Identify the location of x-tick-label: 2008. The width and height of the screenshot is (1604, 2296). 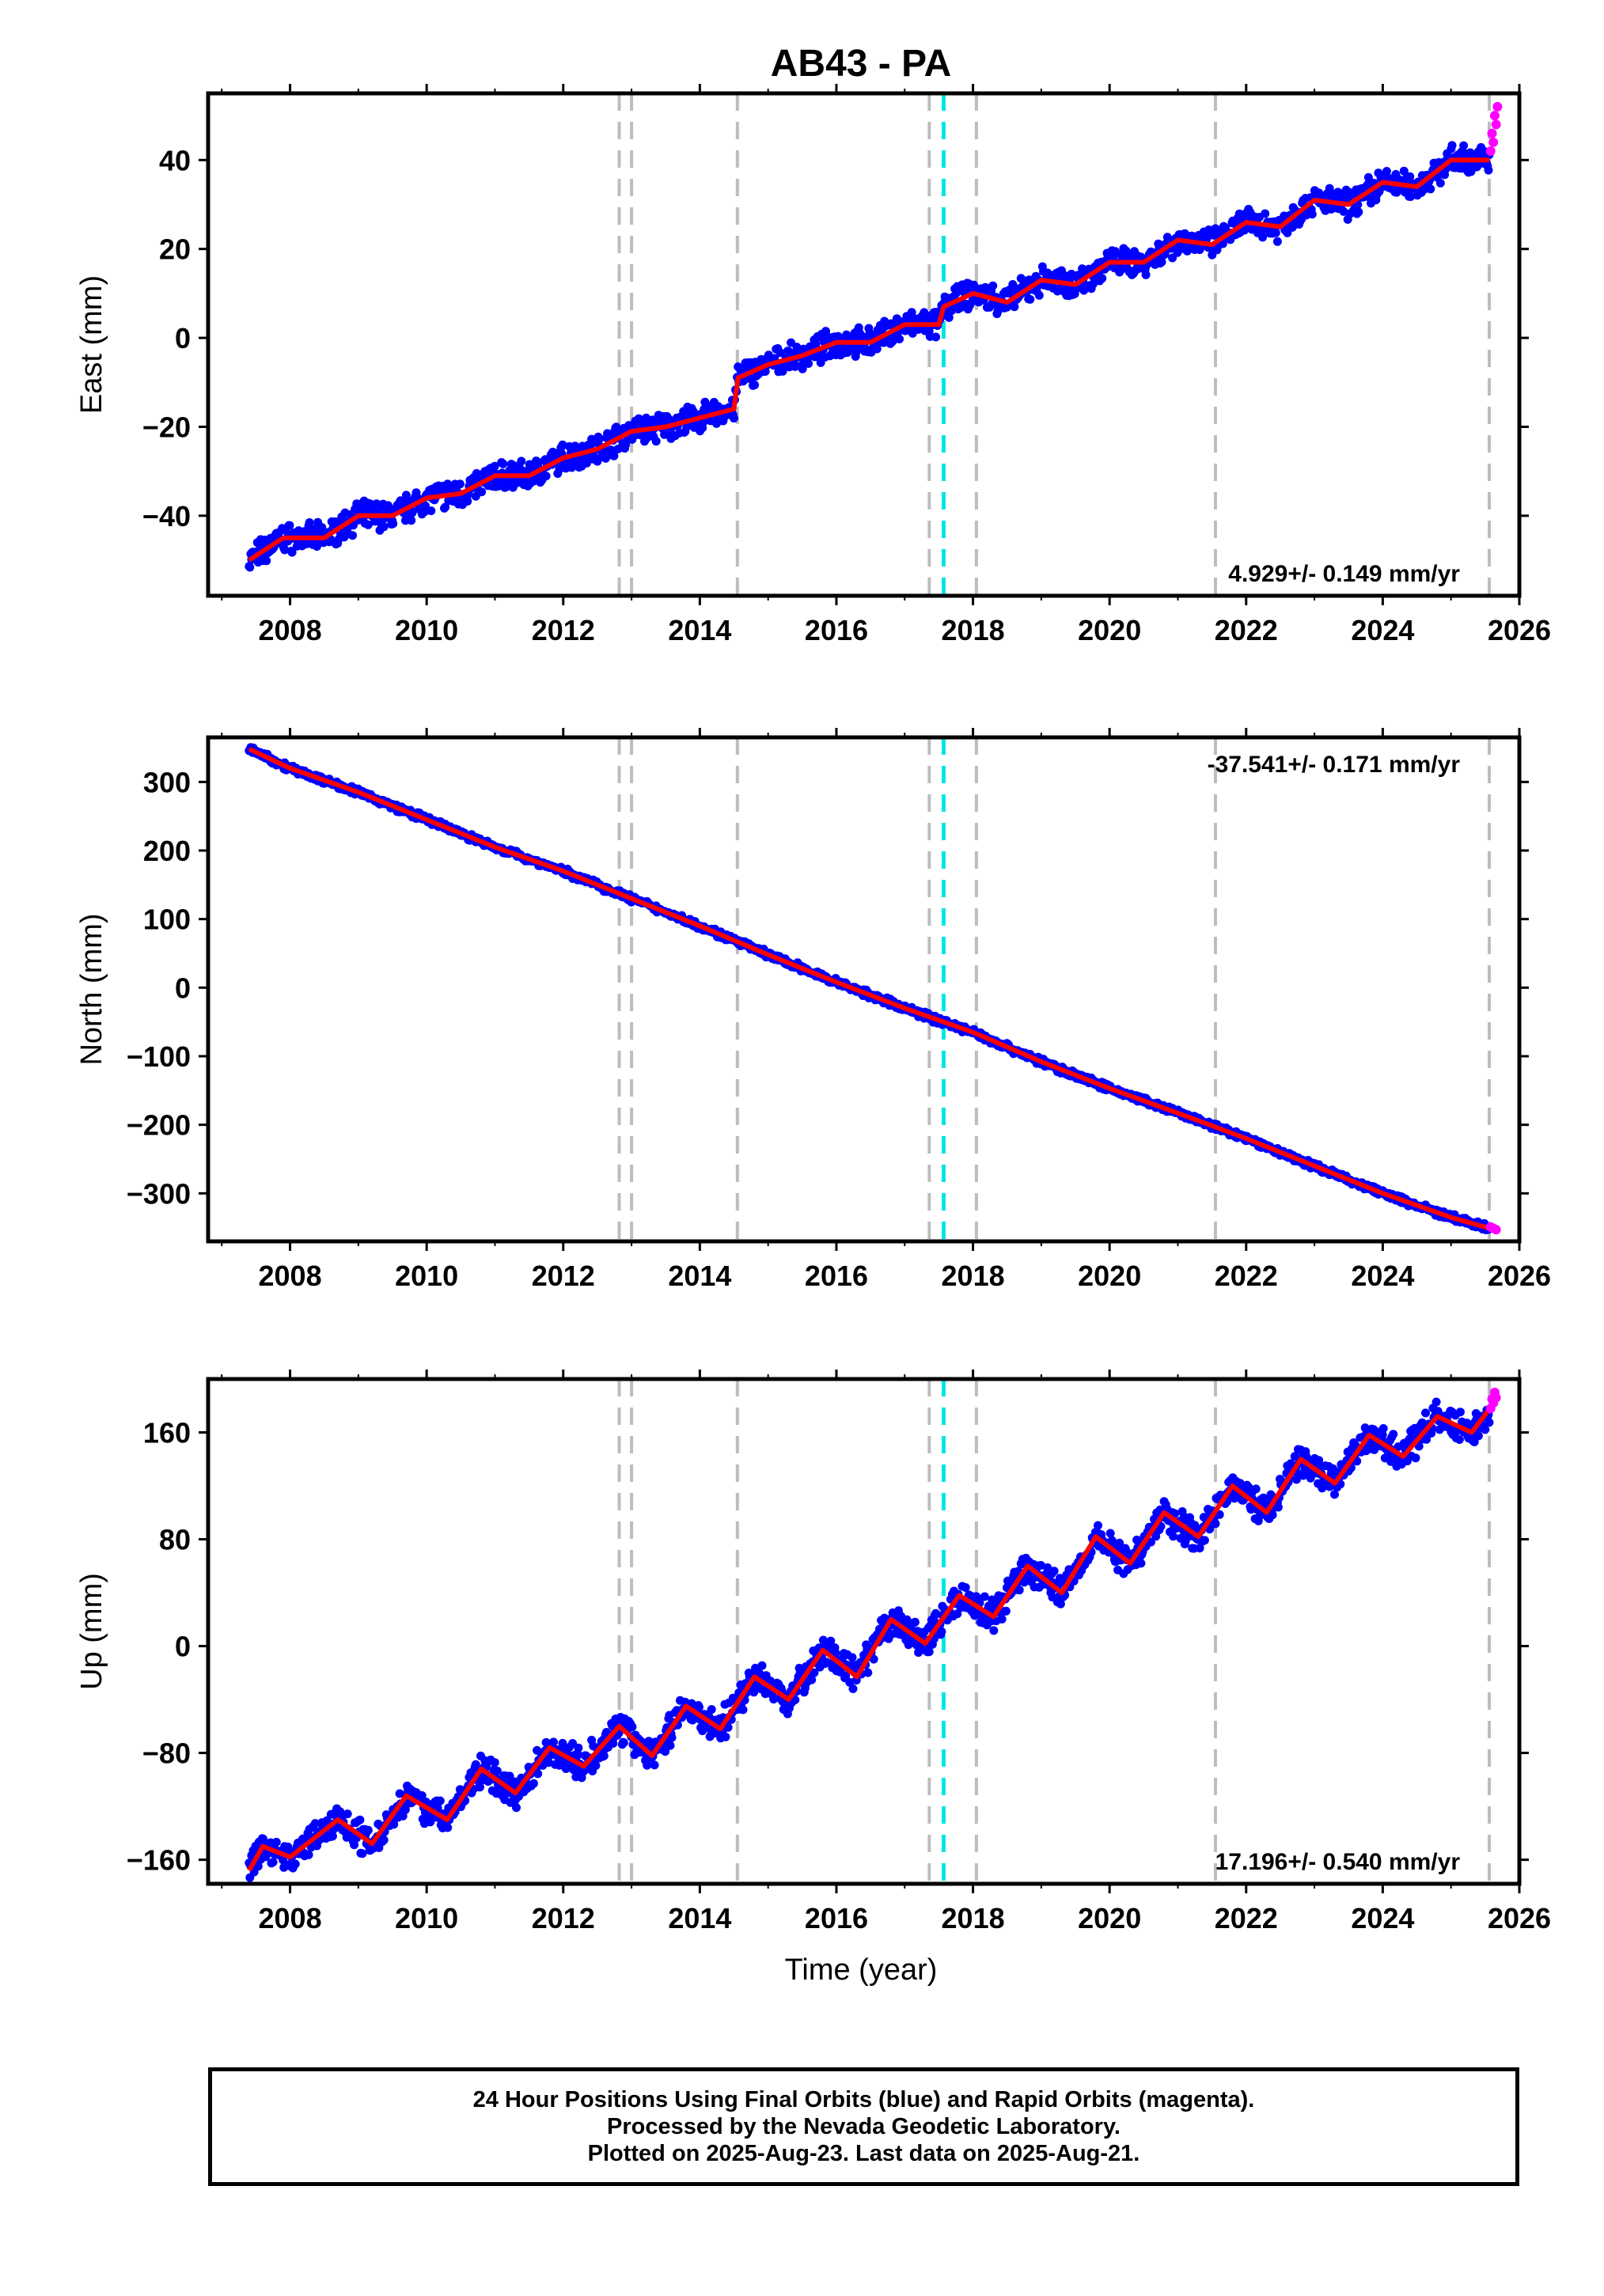
(290, 1276).